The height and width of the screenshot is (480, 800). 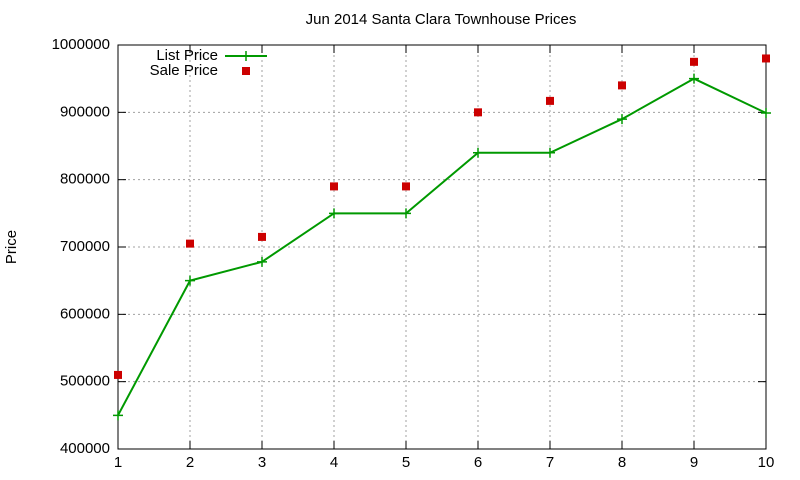 What do you see at coordinates (118, 462) in the screenshot?
I see `x-tick-label: 1` at bounding box center [118, 462].